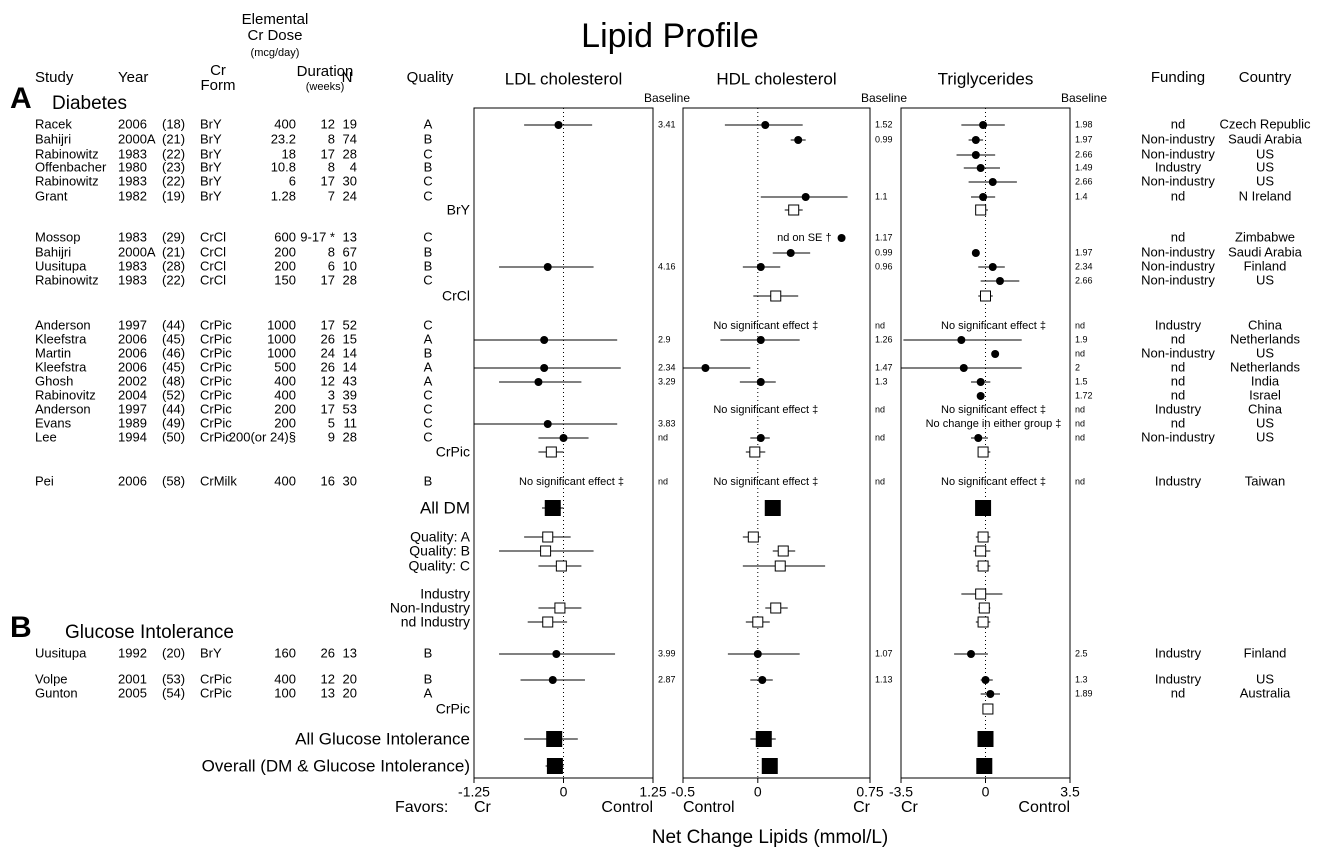  I want to click on baseline-value: 3.99, so click(667, 653).